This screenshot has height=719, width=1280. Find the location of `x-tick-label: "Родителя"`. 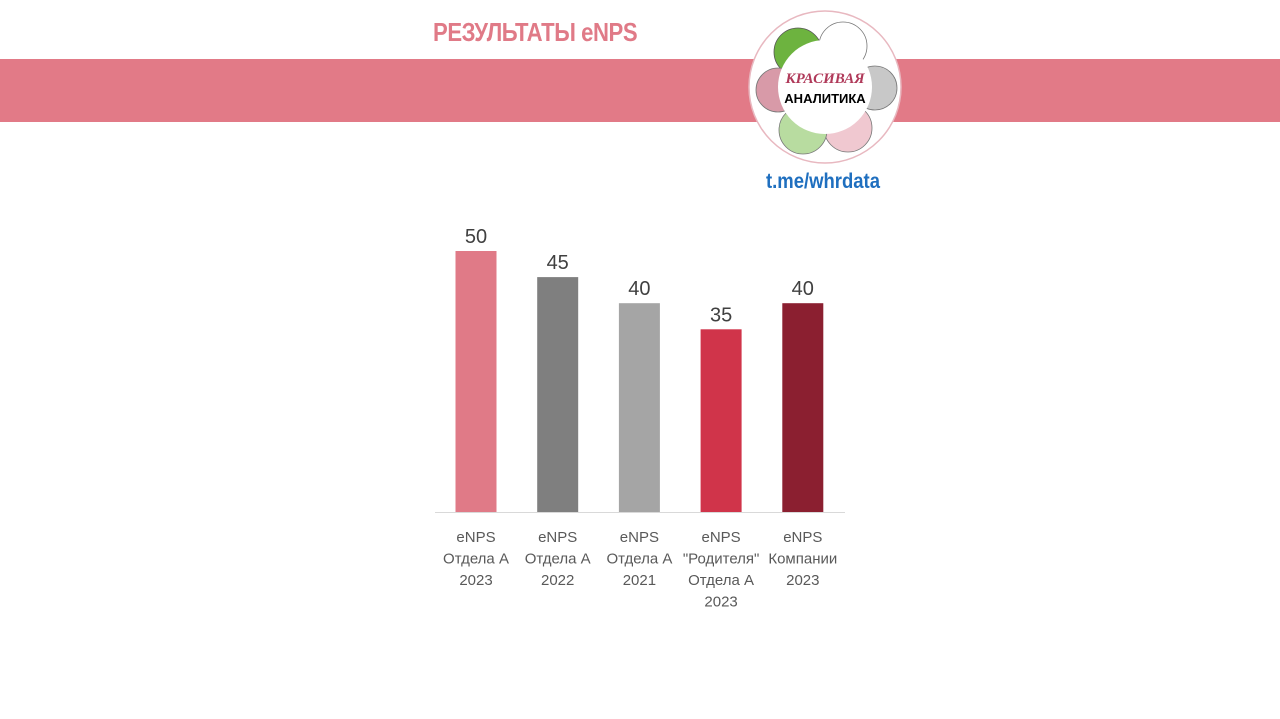

x-tick-label: "Родителя" is located at coordinates (721, 559).